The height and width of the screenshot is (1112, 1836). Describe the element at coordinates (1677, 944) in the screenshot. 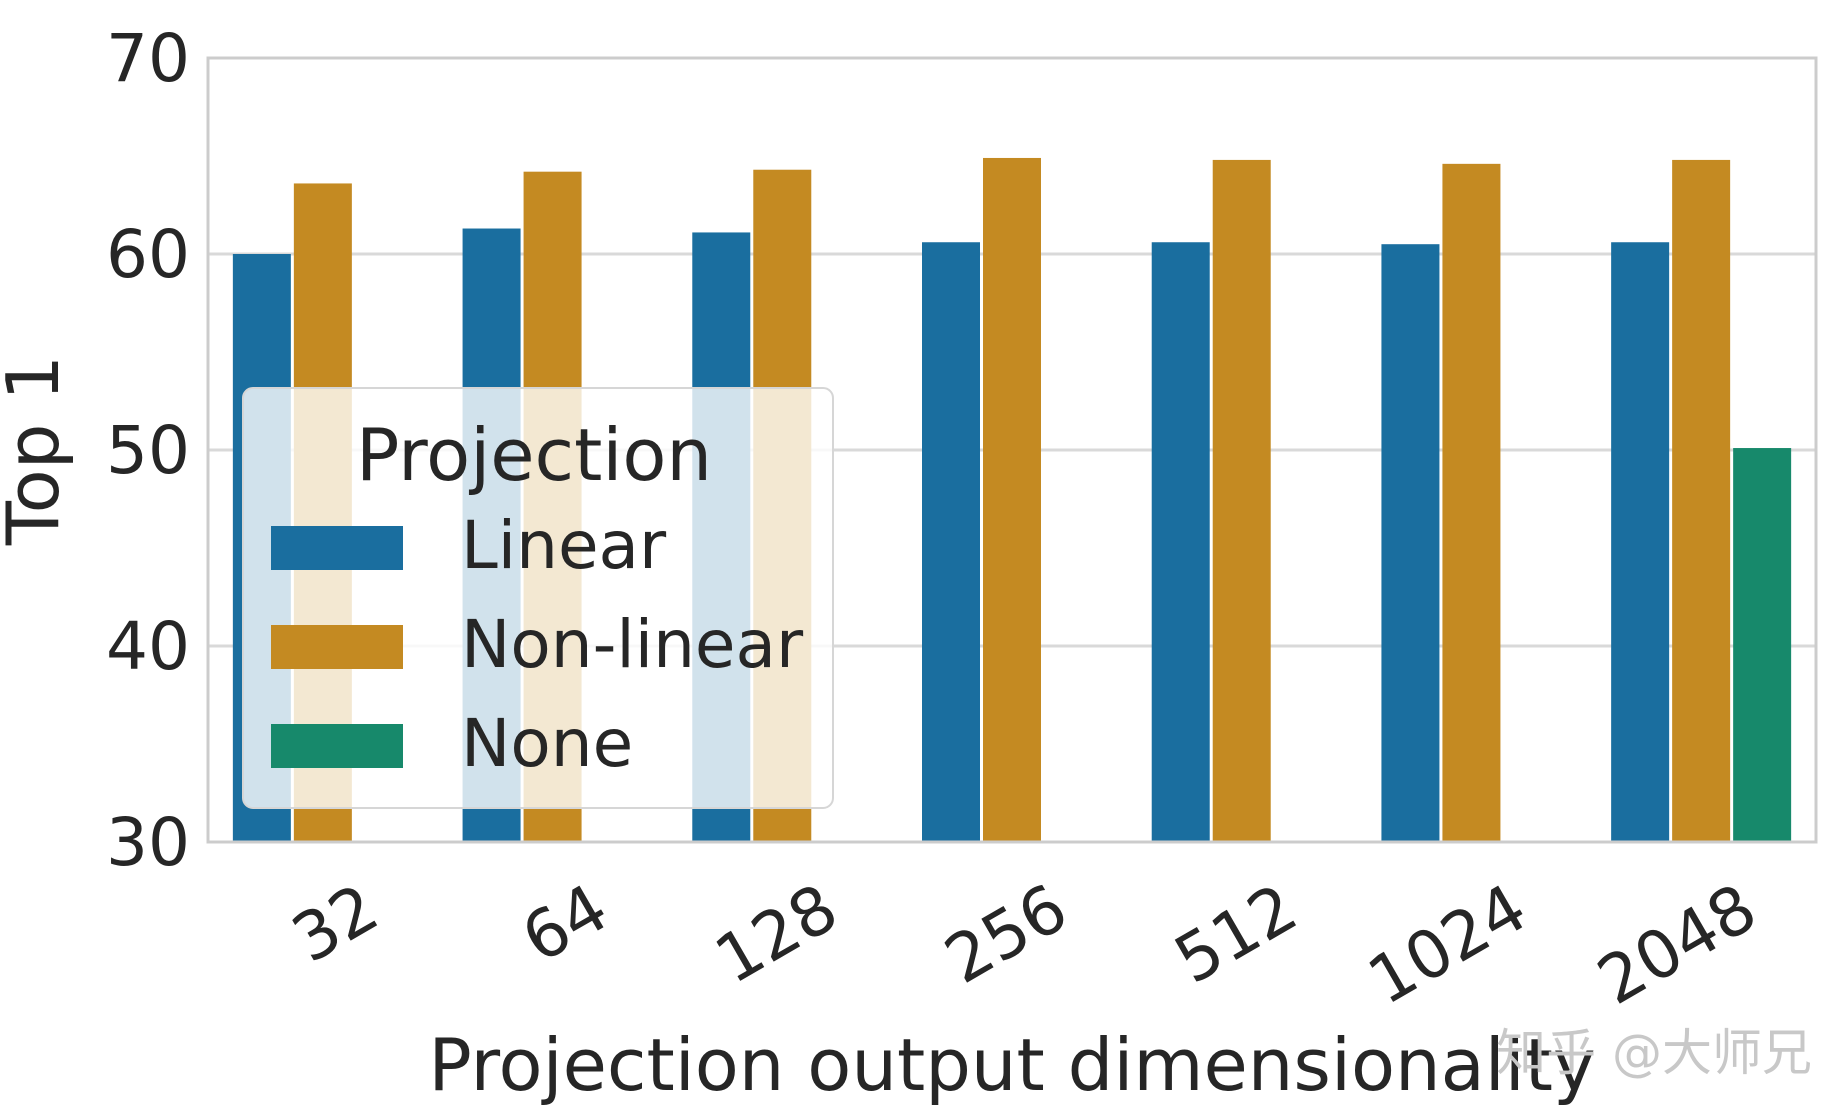

I see `x-tick-2048: 2048` at that location.